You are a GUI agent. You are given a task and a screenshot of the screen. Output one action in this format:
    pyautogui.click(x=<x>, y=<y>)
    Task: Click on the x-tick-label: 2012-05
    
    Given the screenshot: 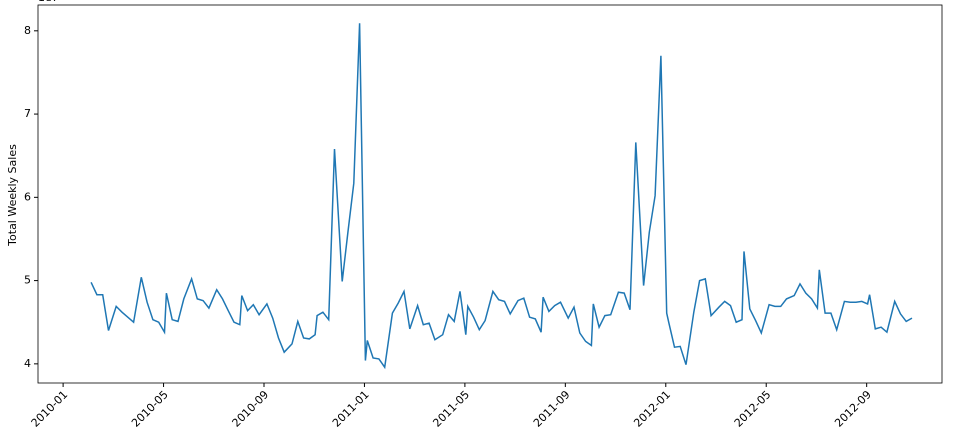 What is the action you would take?
    pyautogui.click(x=753, y=409)
    